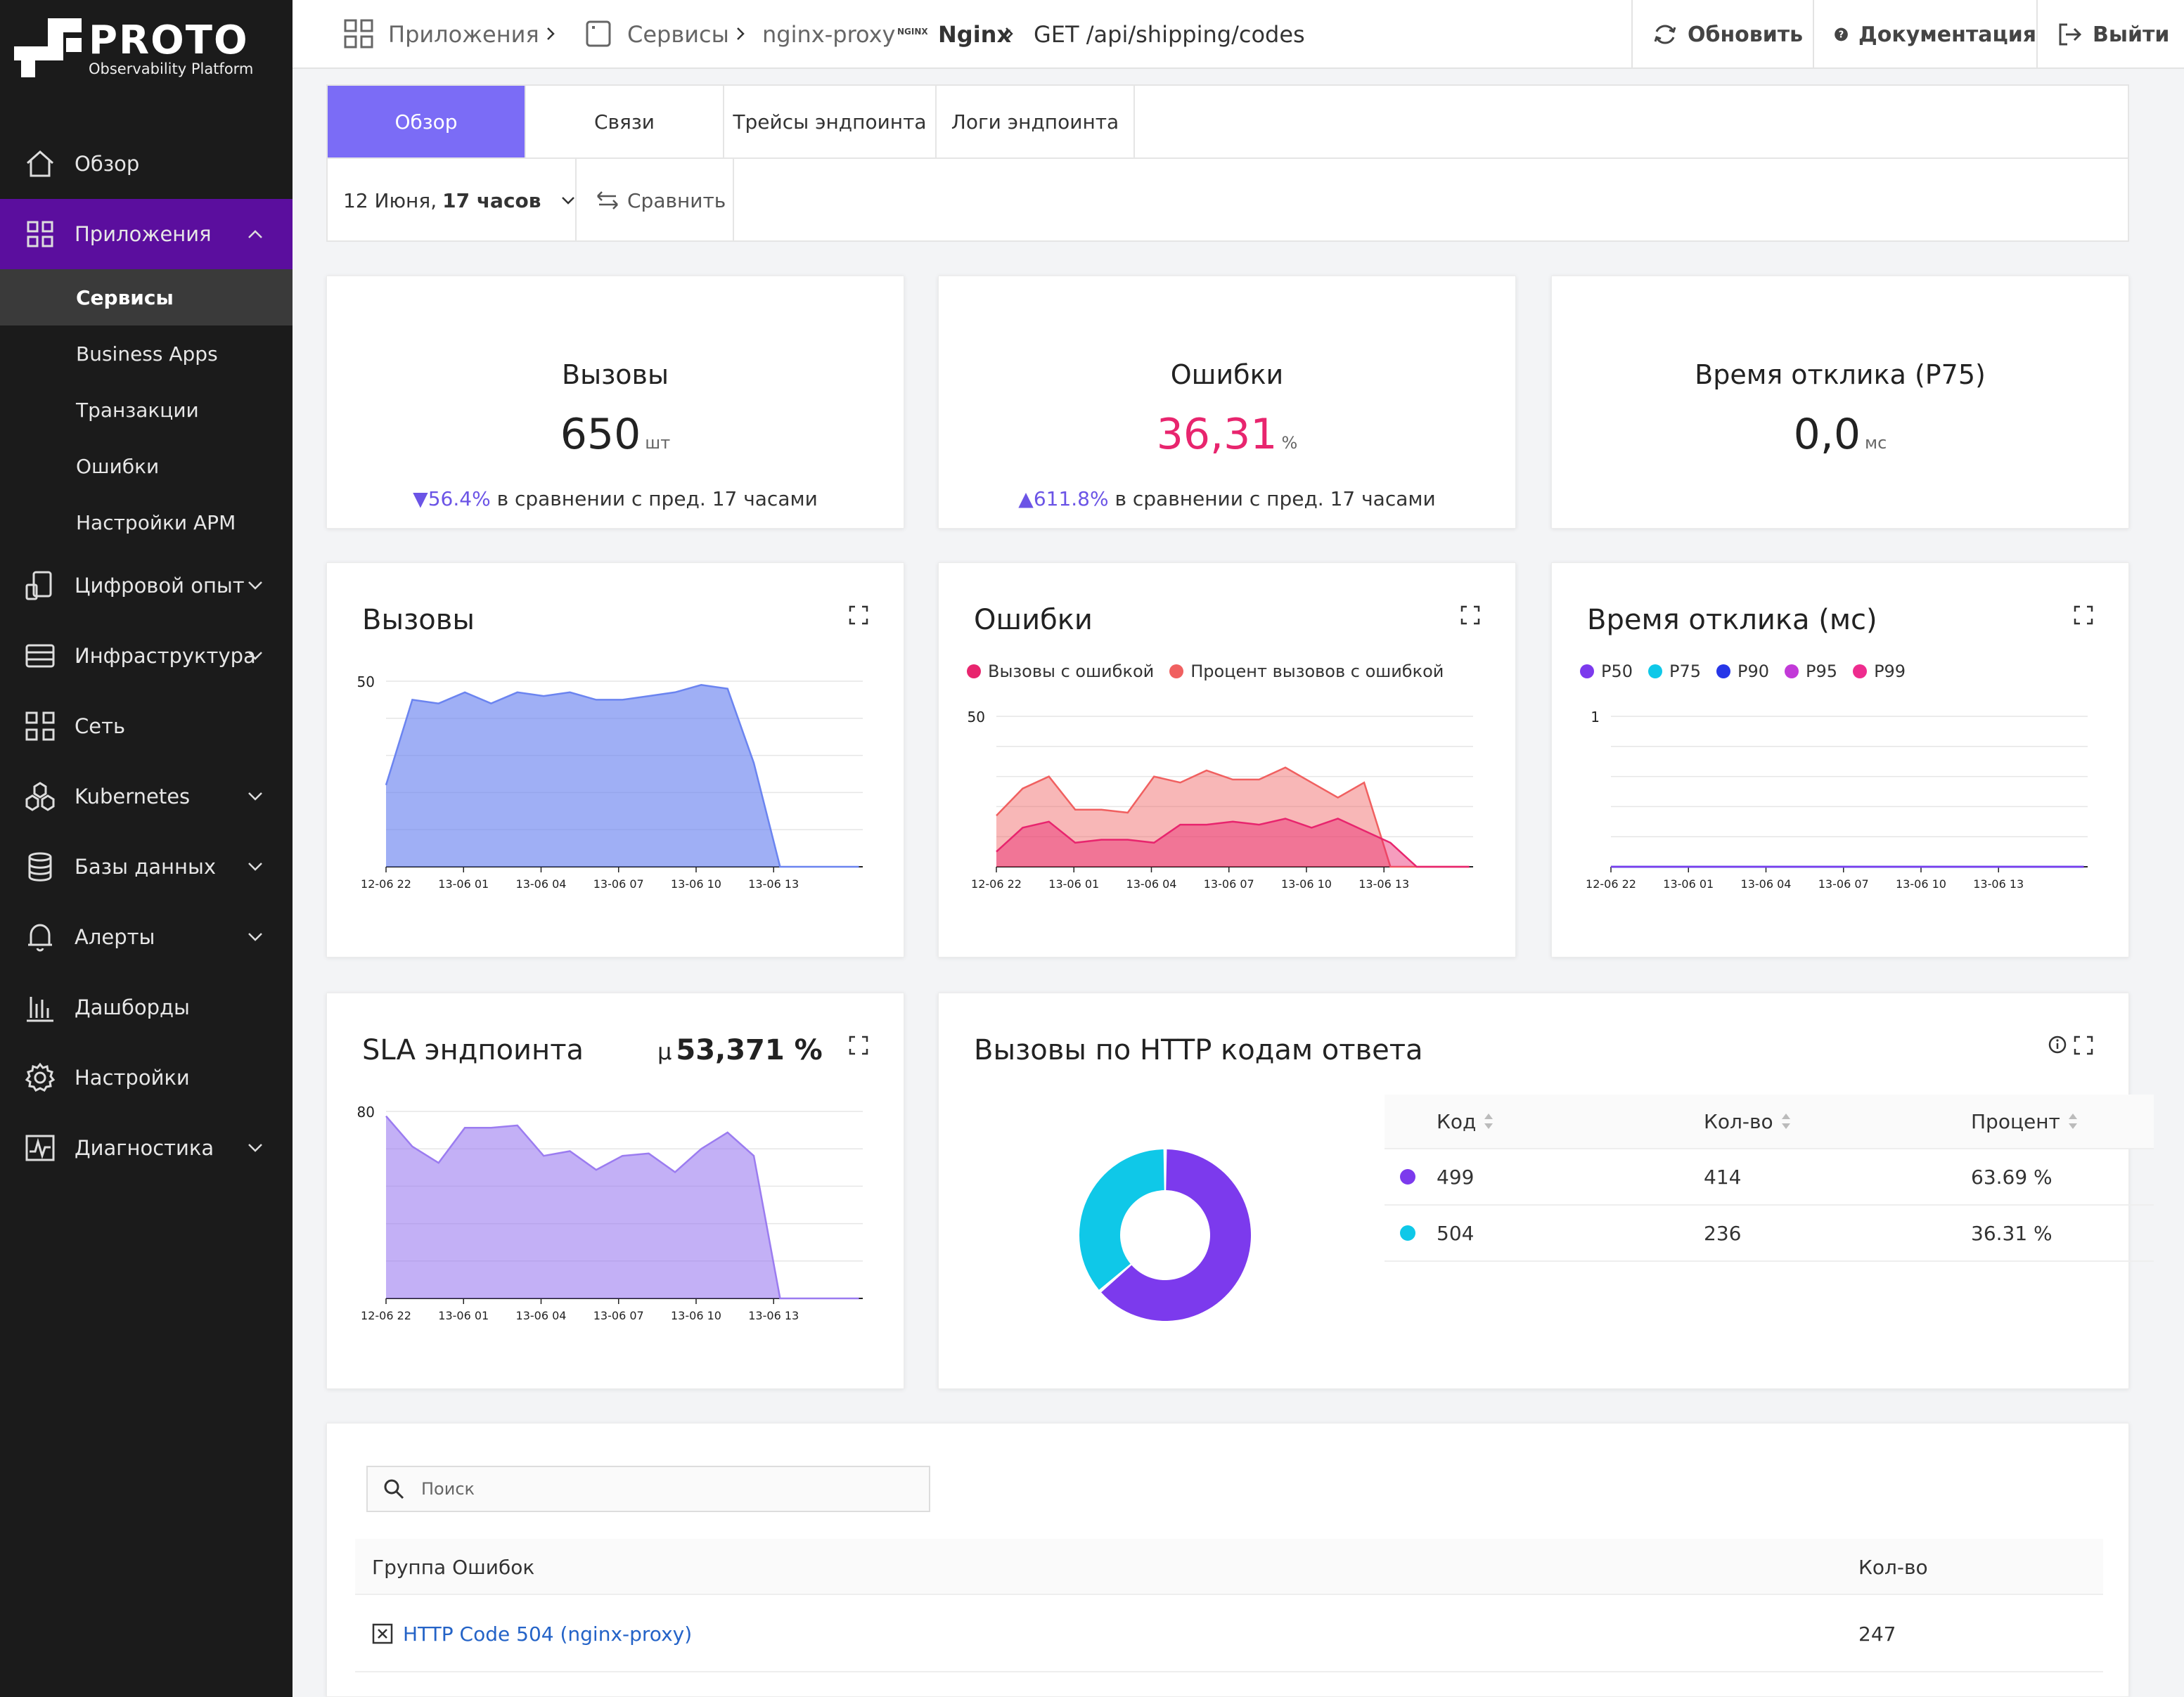 The height and width of the screenshot is (1697, 2184). I want to click on sidebar-subitem-apm-settings: Настройки APM, so click(156, 522).